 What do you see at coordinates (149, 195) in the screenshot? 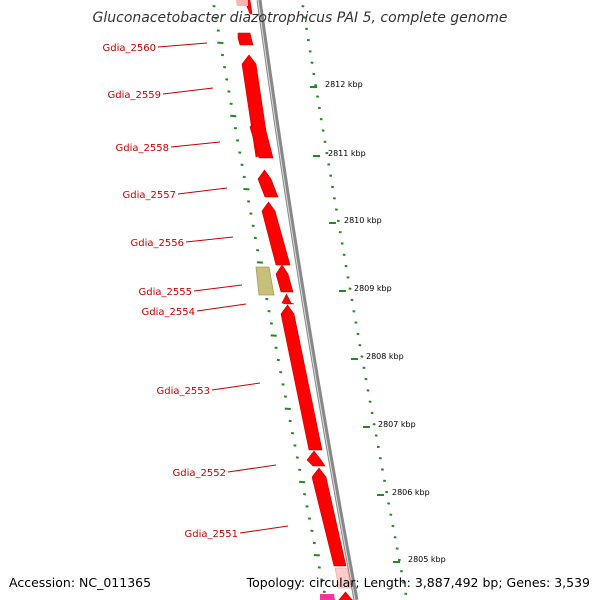
I see `gene-label: Gdia_2557` at bounding box center [149, 195].